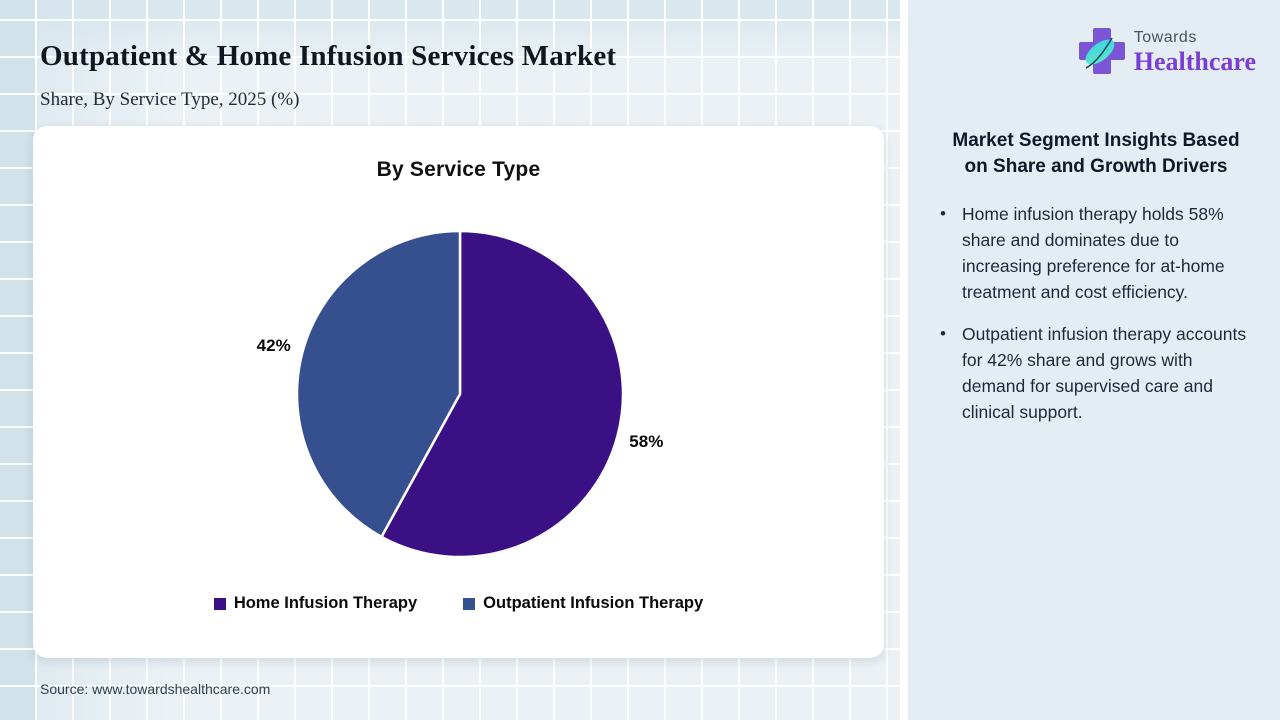 The width and height of the screenshot is (1280, 720). Describe the element at coordinates (646, 441) in the screenshot. I see `pie-data-label-0: 58%` at that location.